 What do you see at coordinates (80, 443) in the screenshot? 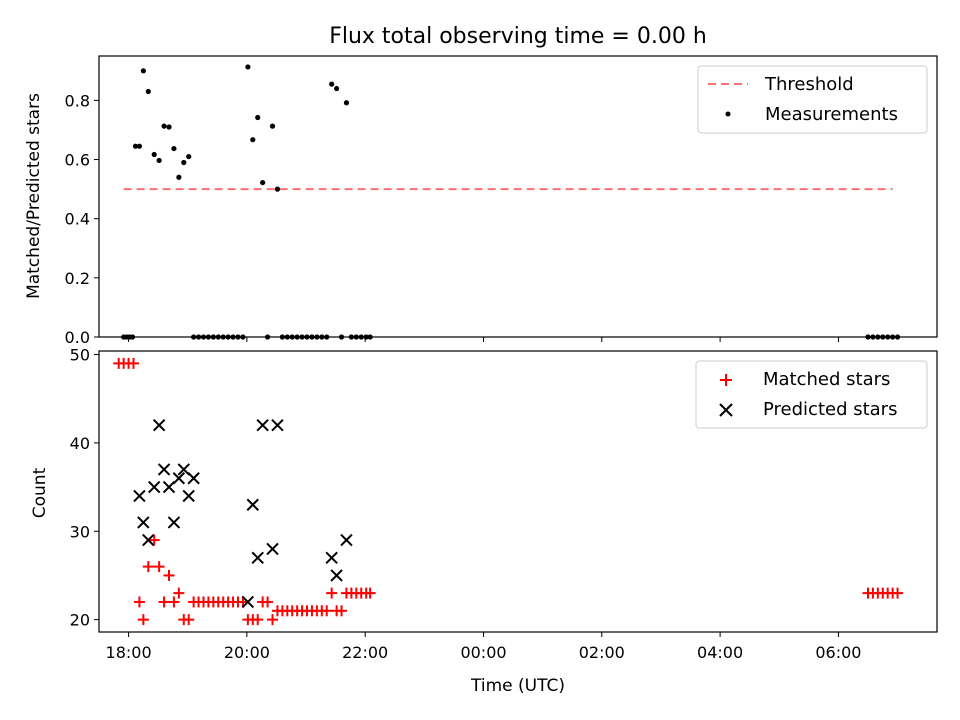
I see `bottom-y-tick-label: 40` at bounding box center [80, 443].